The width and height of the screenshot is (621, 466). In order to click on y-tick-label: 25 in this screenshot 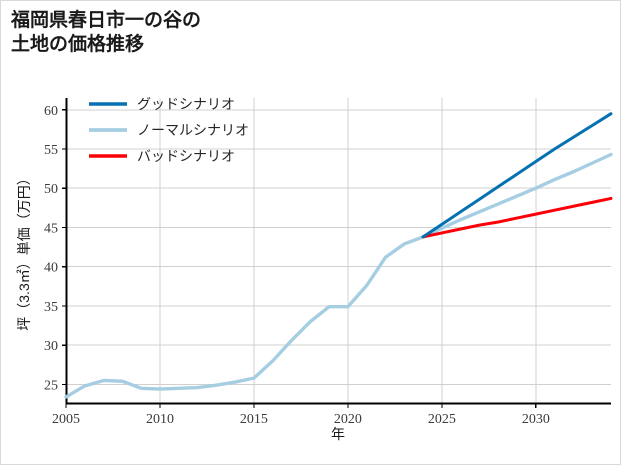, I will do `click(51, 385)`.